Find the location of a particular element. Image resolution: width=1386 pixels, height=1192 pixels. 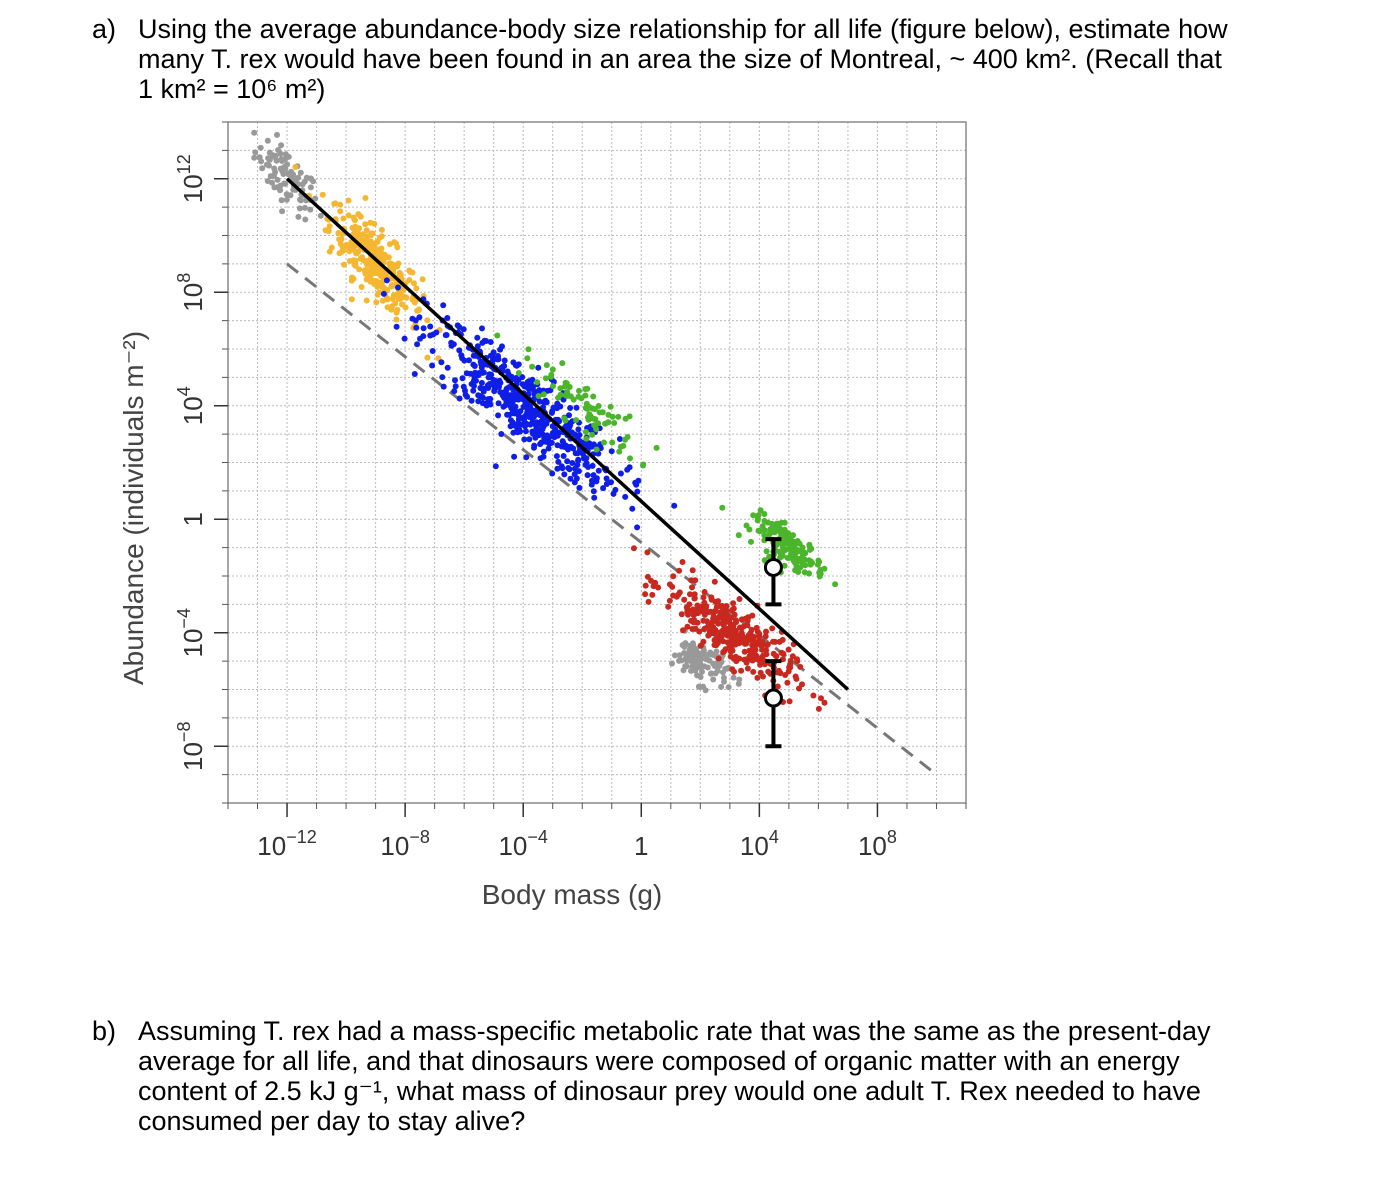

question-a-label: a) is located at coordinates (104, 29).